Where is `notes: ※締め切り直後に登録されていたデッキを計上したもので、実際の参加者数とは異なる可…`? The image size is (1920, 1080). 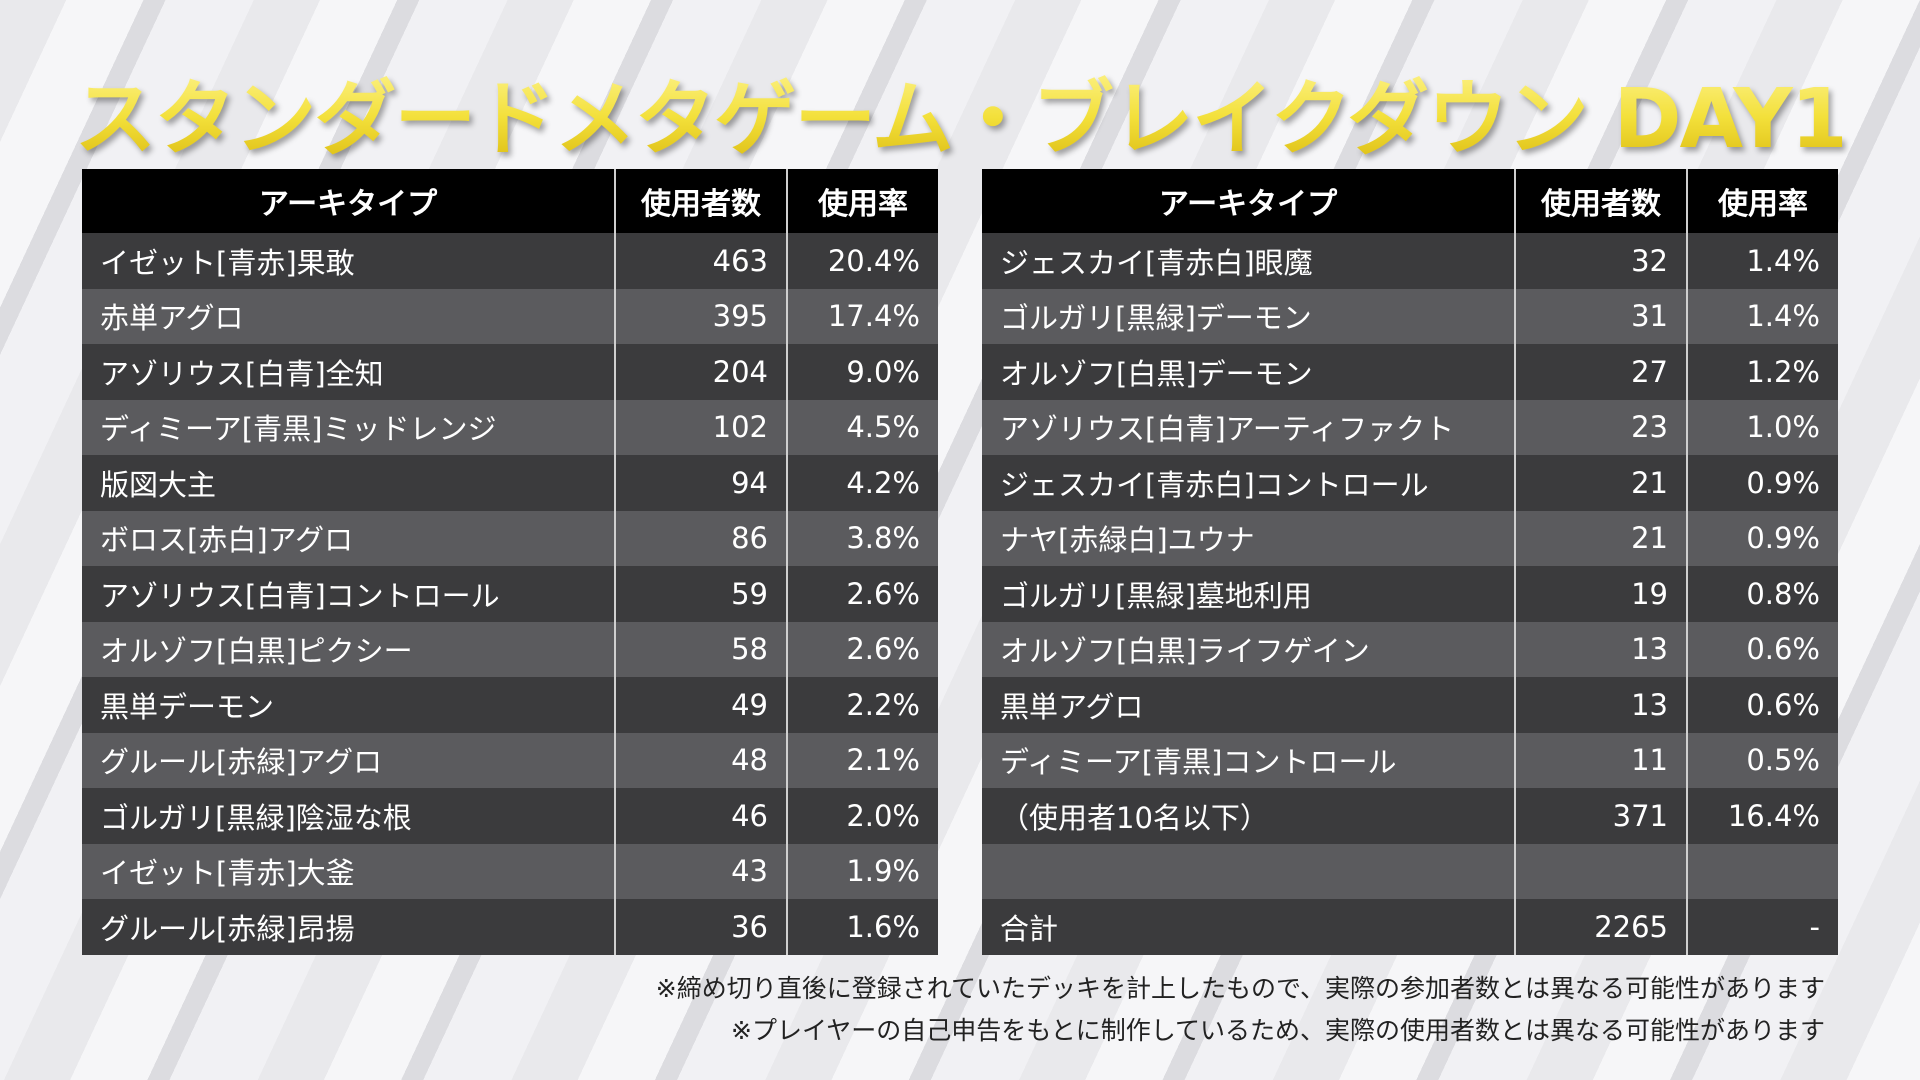 notes: ※締め切り直後に登録されていたデッキを計上したもので、実際の参加者数とは異なる可… is located at coordinates (1240, 1010).